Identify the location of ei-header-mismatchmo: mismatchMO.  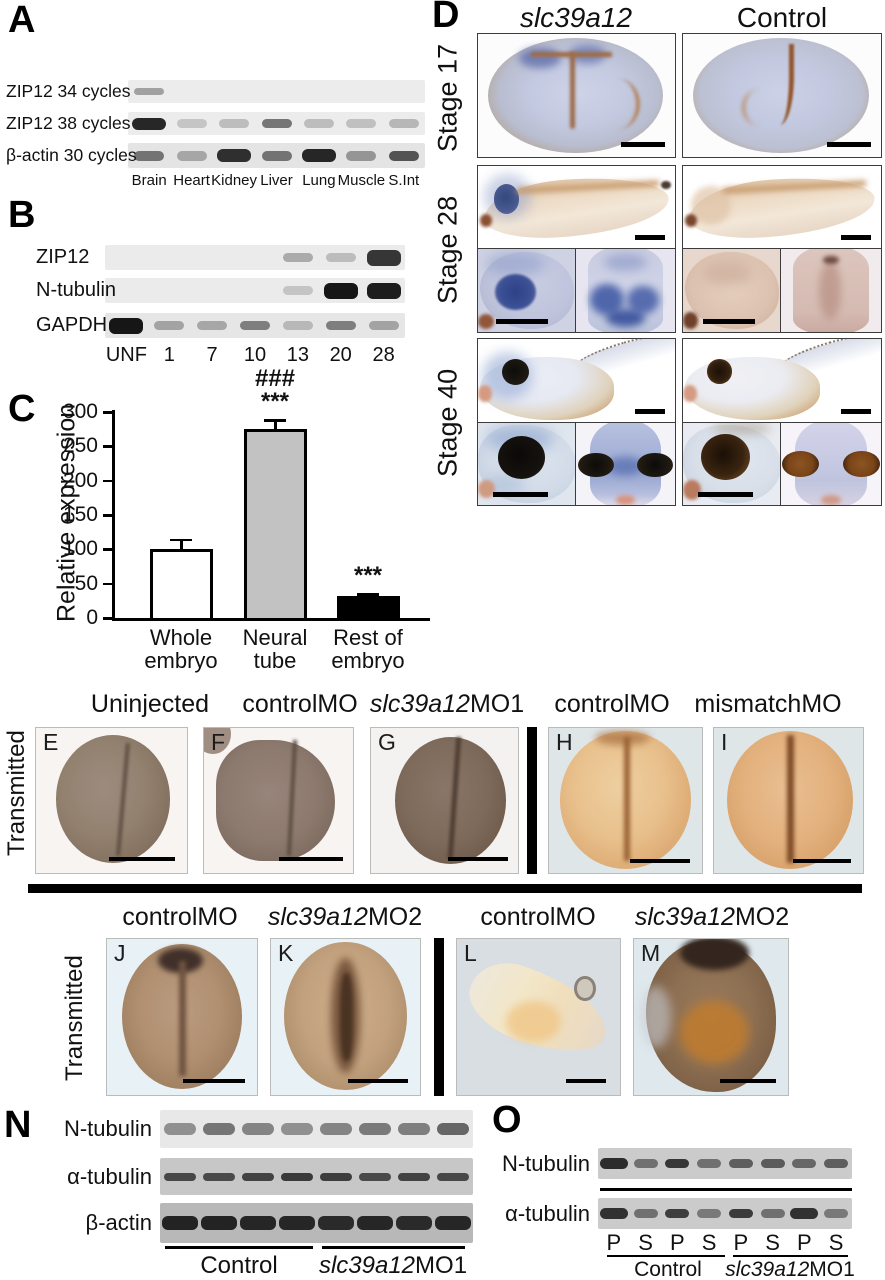
(768, 704).